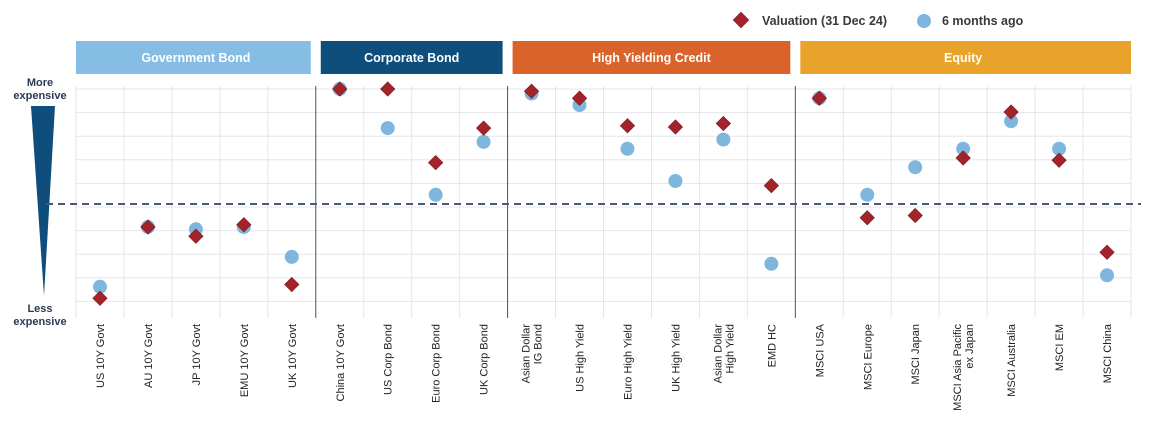 The width and height of the screenshot is (1156, 428). I want to click on x-tick-label-us-high-yield: US High Yield, so click(581, 358).